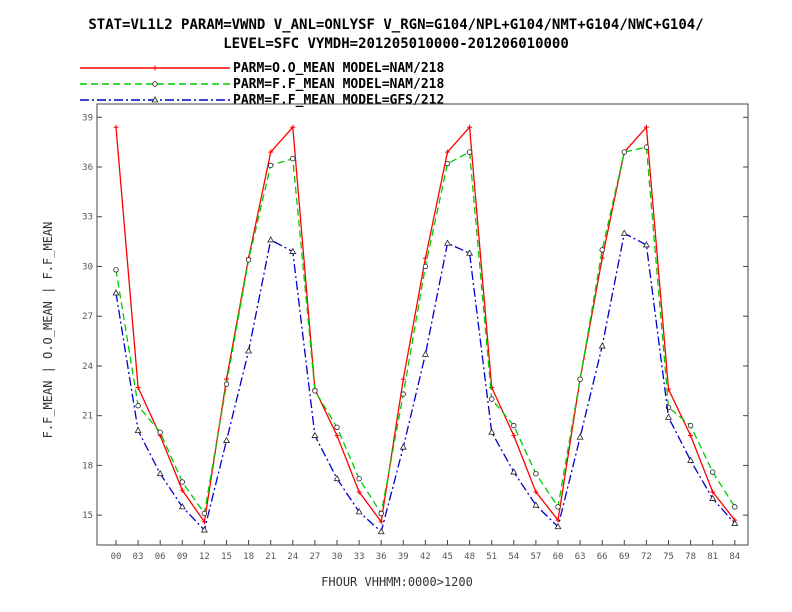  I want to click on x-tick-label: 66, so click(602, 557).